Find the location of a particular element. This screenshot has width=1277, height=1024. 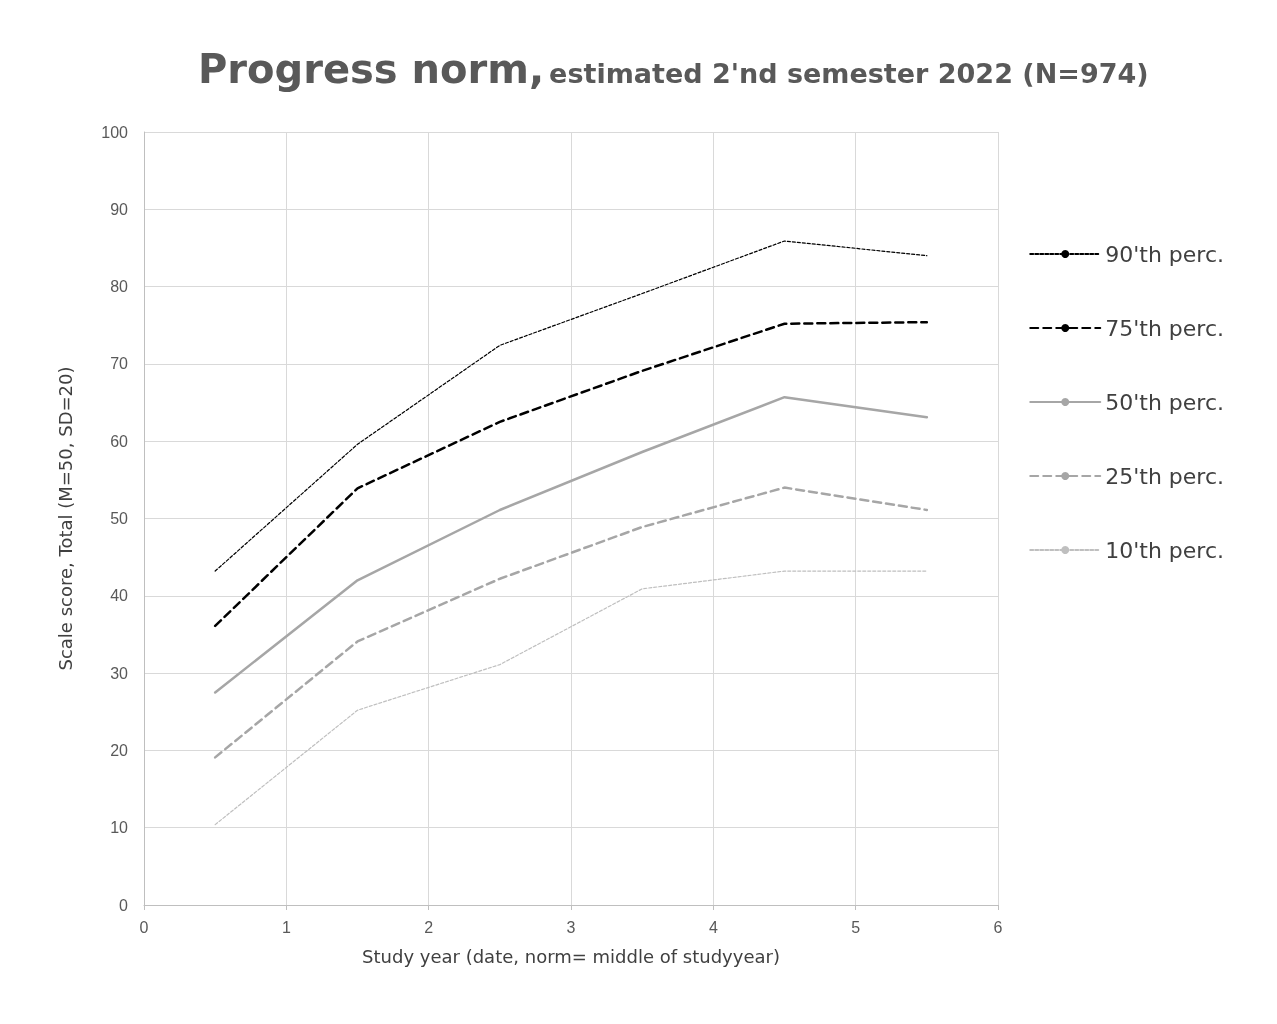

chart-subtitle: estimated 2'nd semester 2022 (N=974) is located at coordinates (849, 73).